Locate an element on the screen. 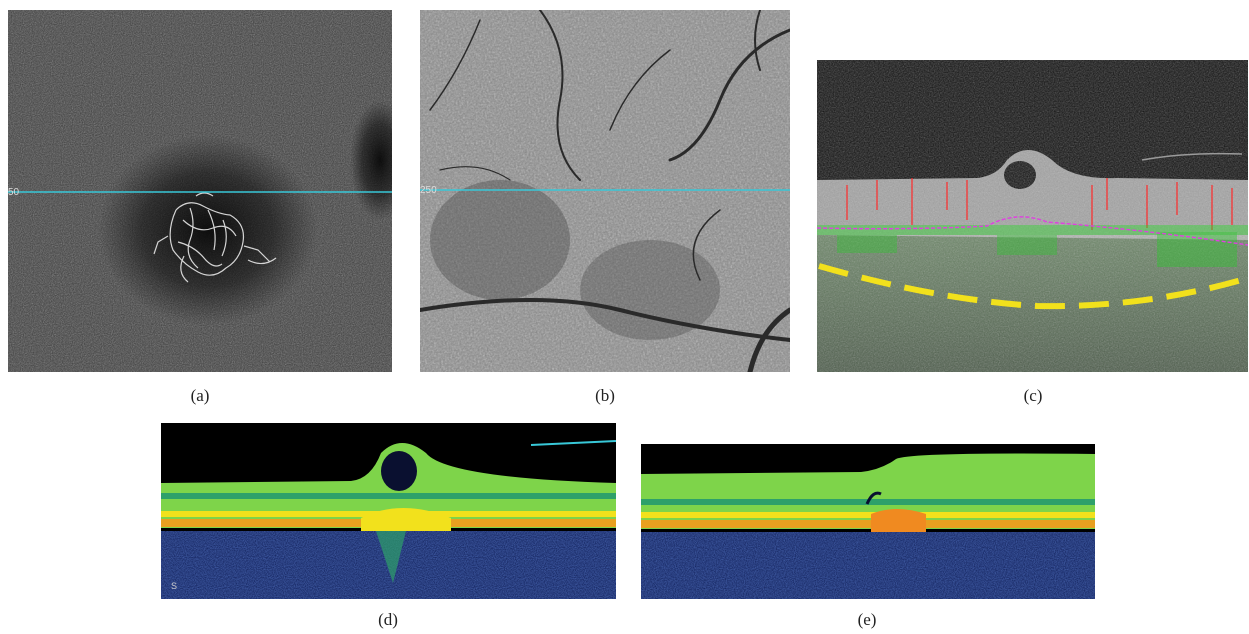 Image resolution: width=1249 pixels, height=634 pixels. cnv-vessel-network is located at coordinates (215, 237).